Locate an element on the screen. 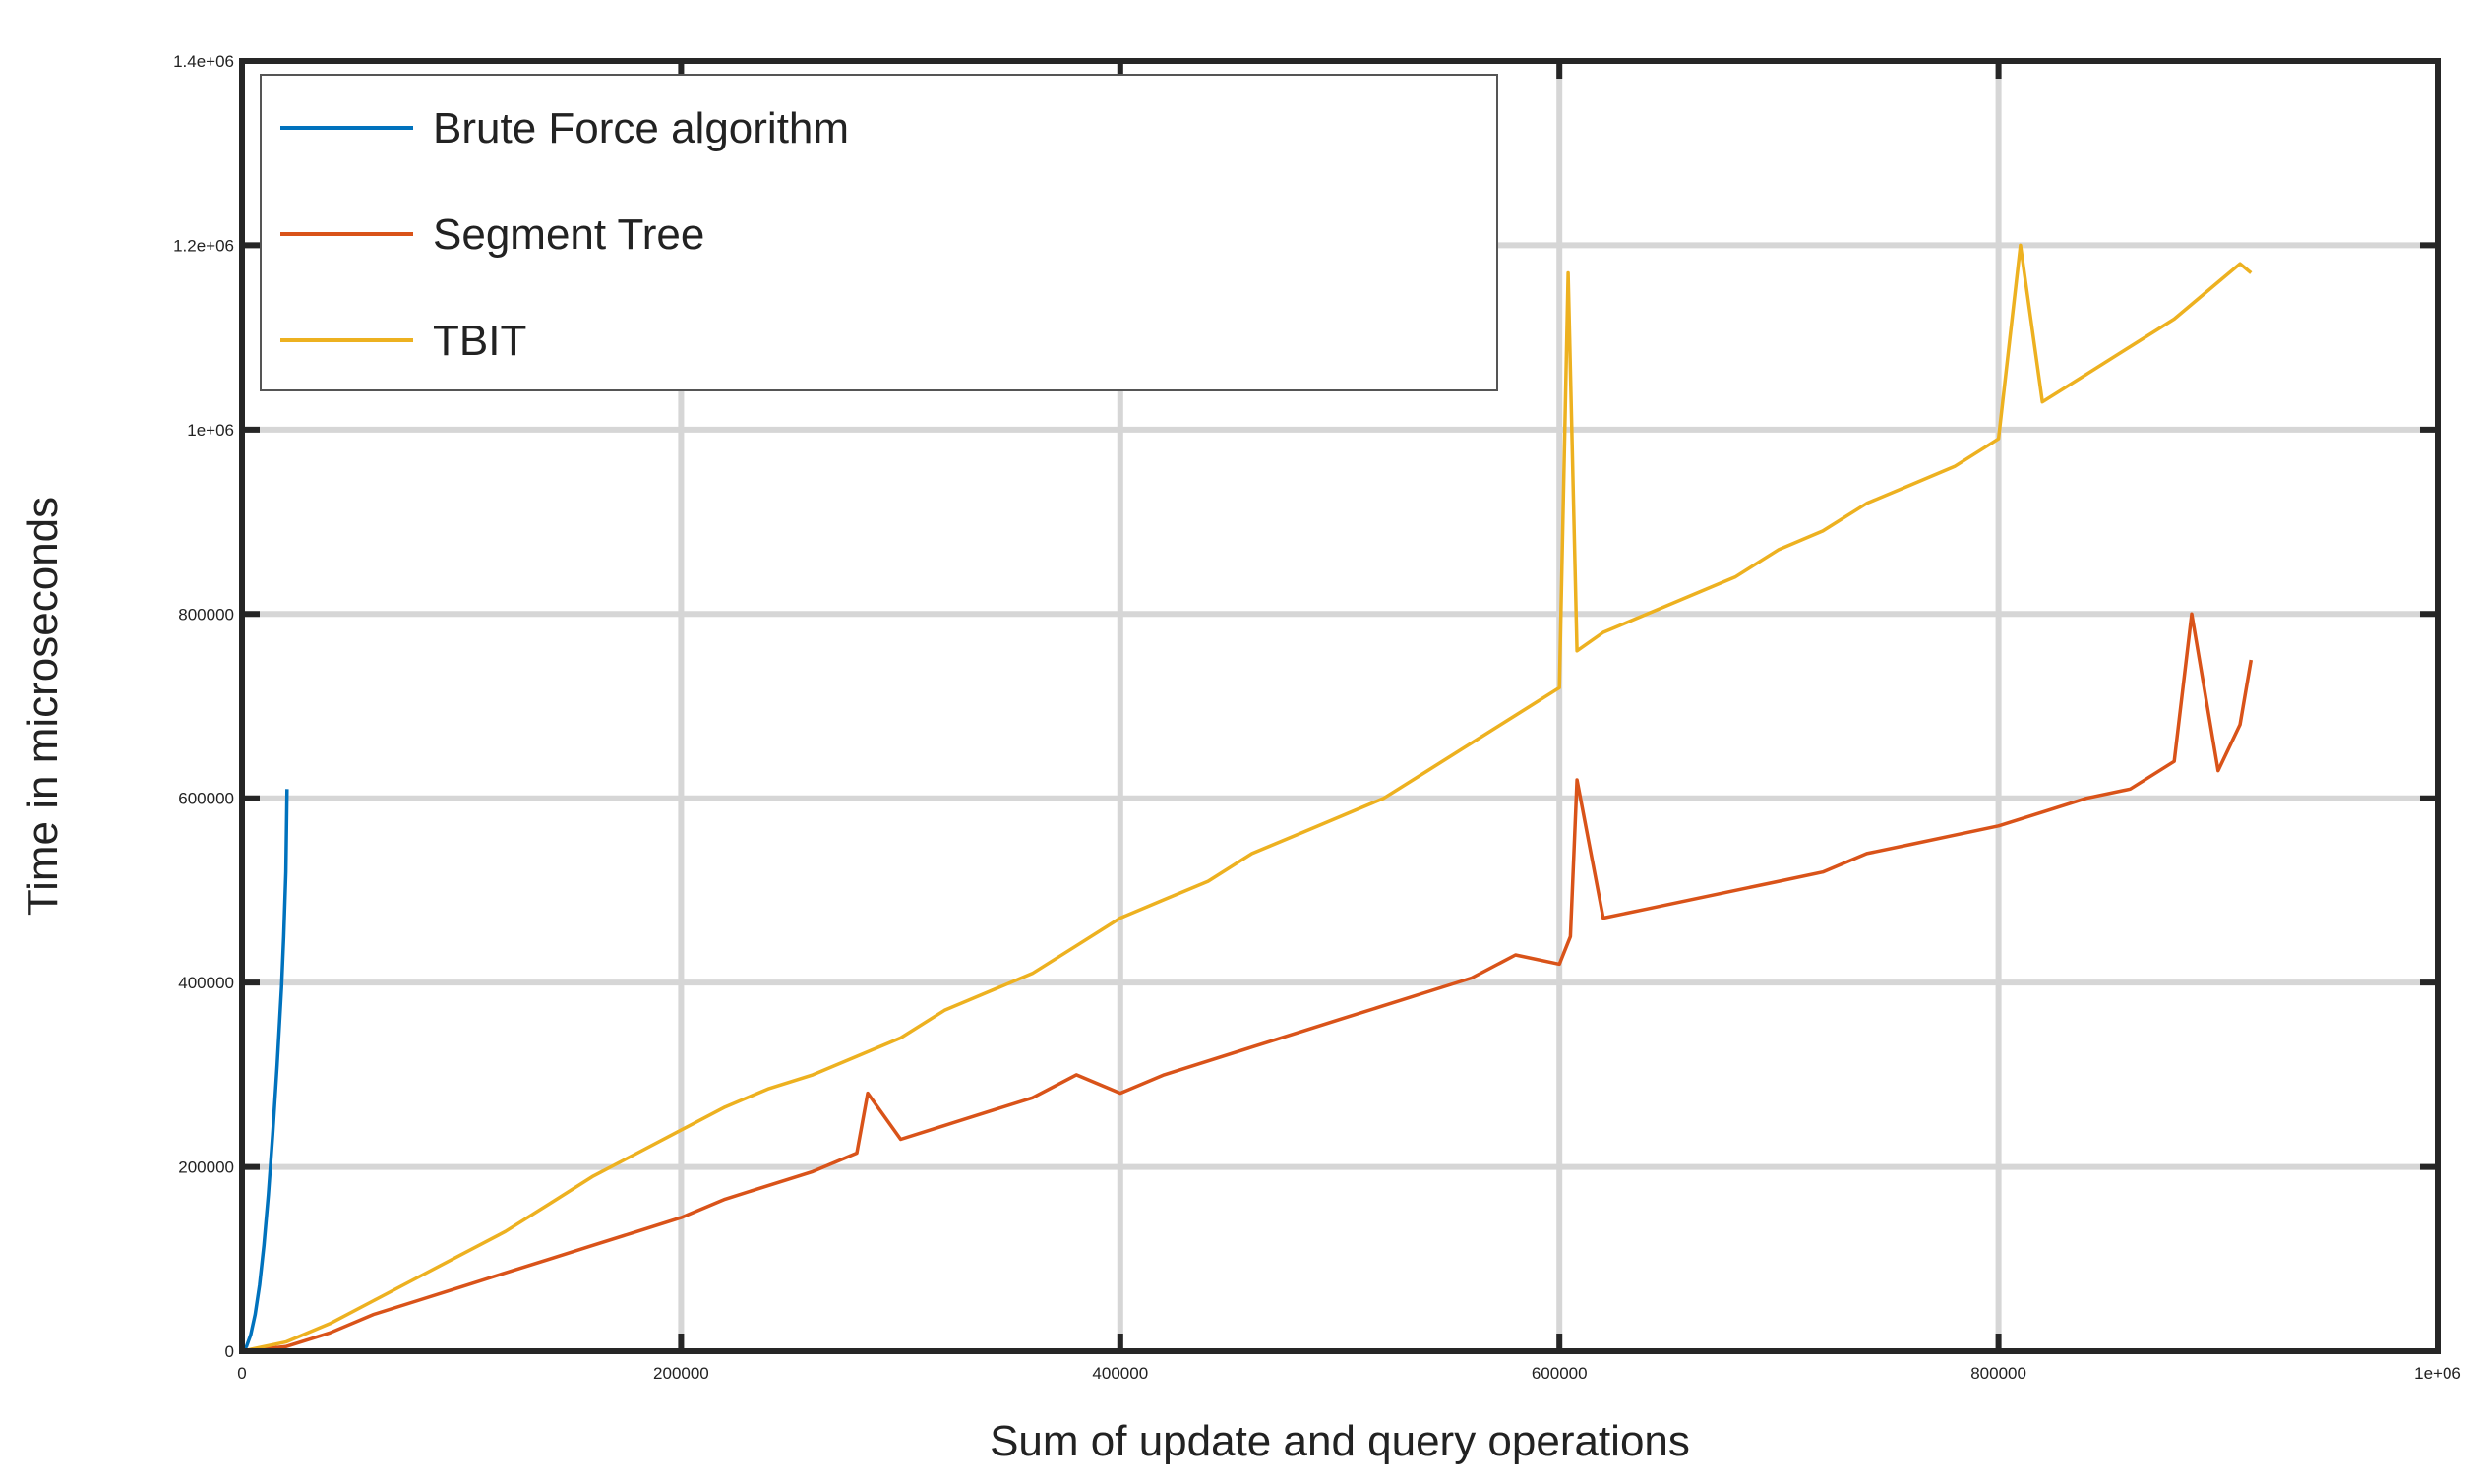  legend-box is located at coordinates (879, 233).